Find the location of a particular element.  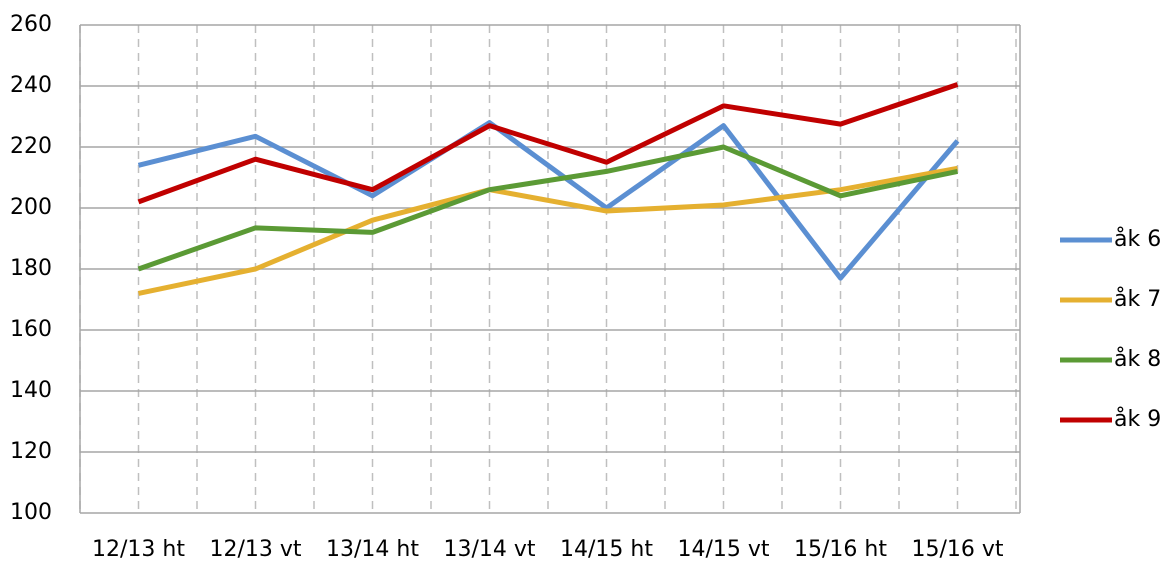

x-tick-label: 12/13 ht is located at coordinates (138, 549).